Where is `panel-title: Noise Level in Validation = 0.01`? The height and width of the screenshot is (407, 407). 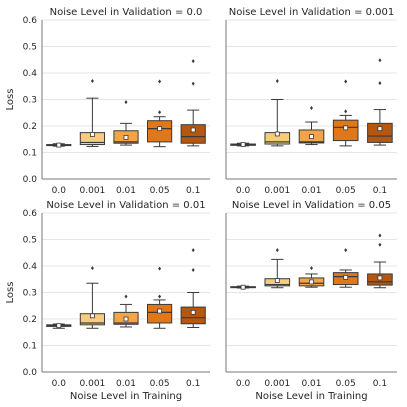
panel-title: Noise Level in Validation = 0.01 is located at coordinates (125, 205).